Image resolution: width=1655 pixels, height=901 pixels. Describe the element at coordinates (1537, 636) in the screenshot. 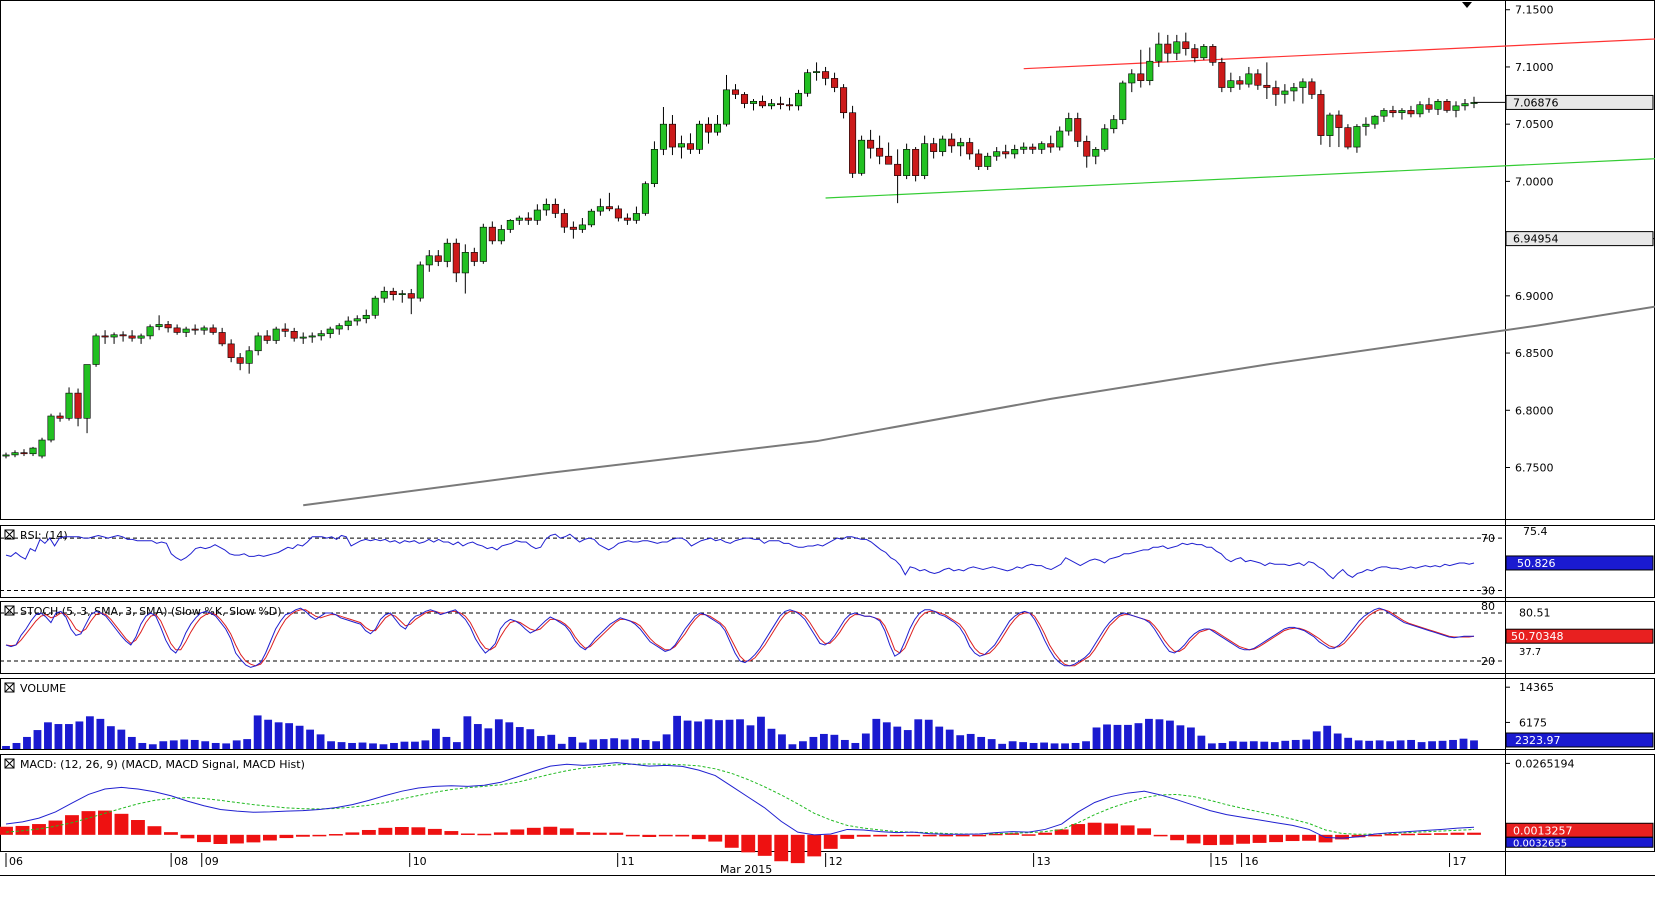

I see `stoch-last-label: 50.70348` at that location.